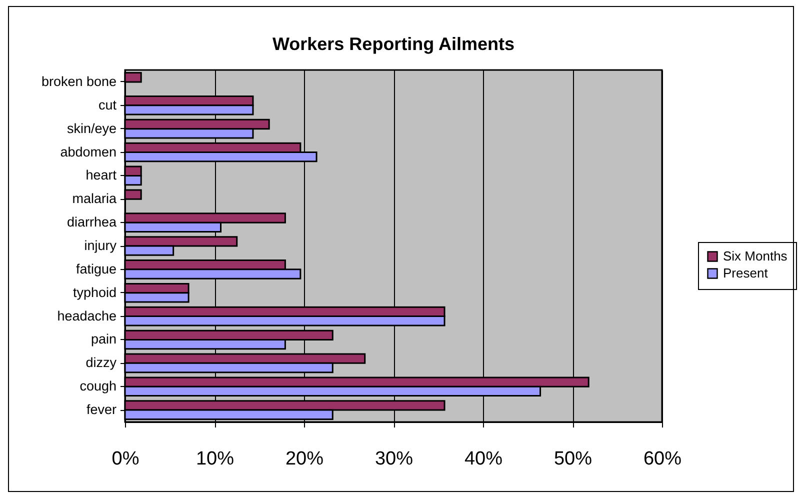 This screenshot has height=500, width=803. What do you see at coordinates (755, 256) in the screenshot?
I see `legend-label: Six Months` at bounding box center [755, 256].